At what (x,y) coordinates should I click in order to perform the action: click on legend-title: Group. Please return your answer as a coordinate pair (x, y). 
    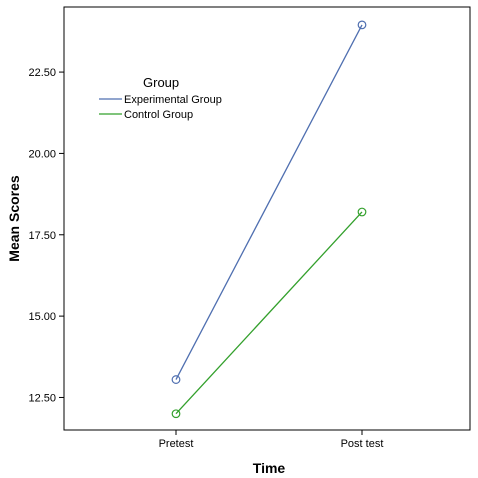
    Looking at the image, I should click on (161, 82).